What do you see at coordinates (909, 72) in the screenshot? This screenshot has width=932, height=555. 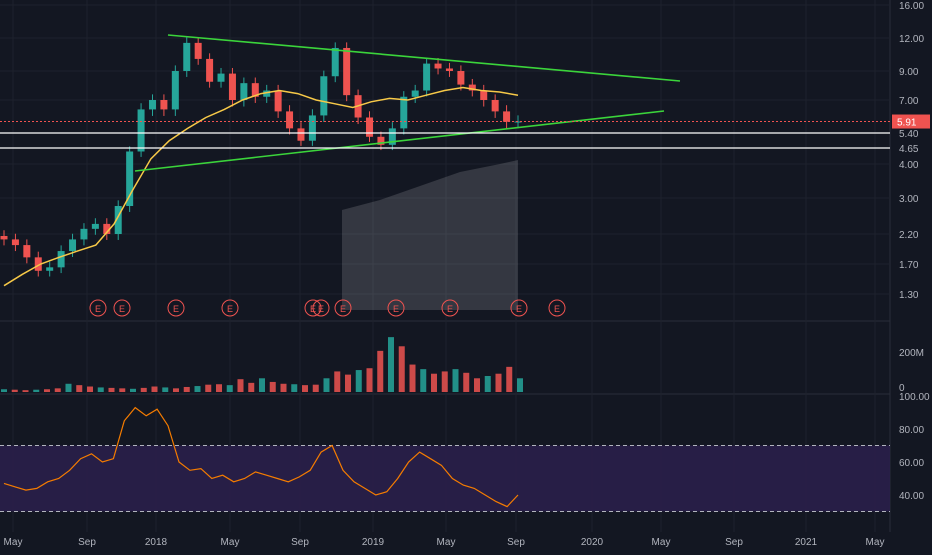 I see `price-tick-label: 9.00` at bounding box center [909, 72].